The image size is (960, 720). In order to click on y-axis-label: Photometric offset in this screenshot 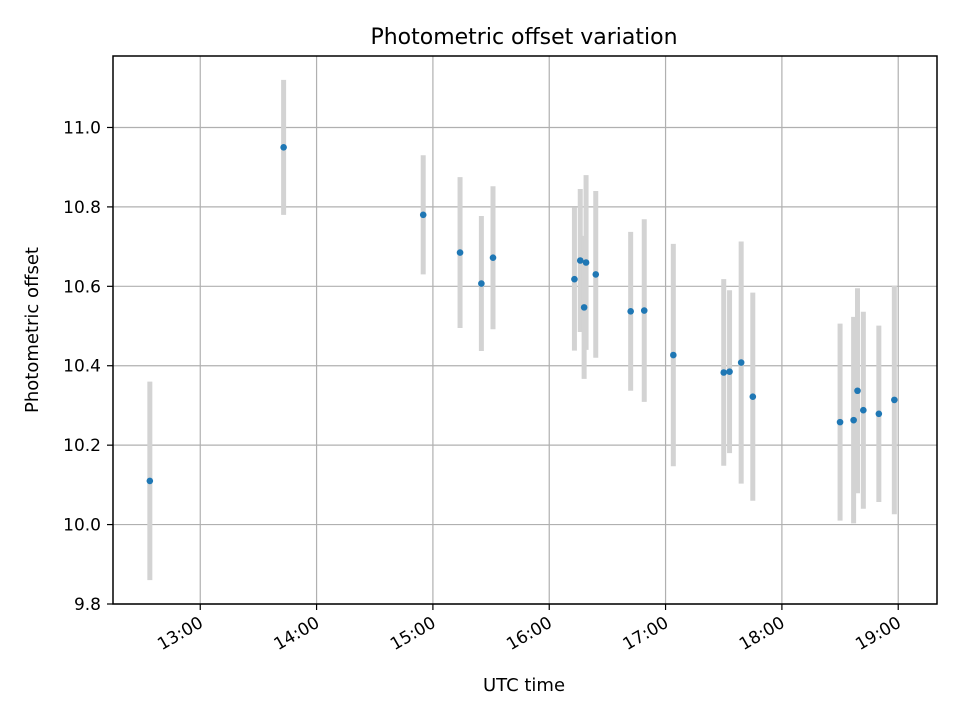, I will do `click(32, 330)`.